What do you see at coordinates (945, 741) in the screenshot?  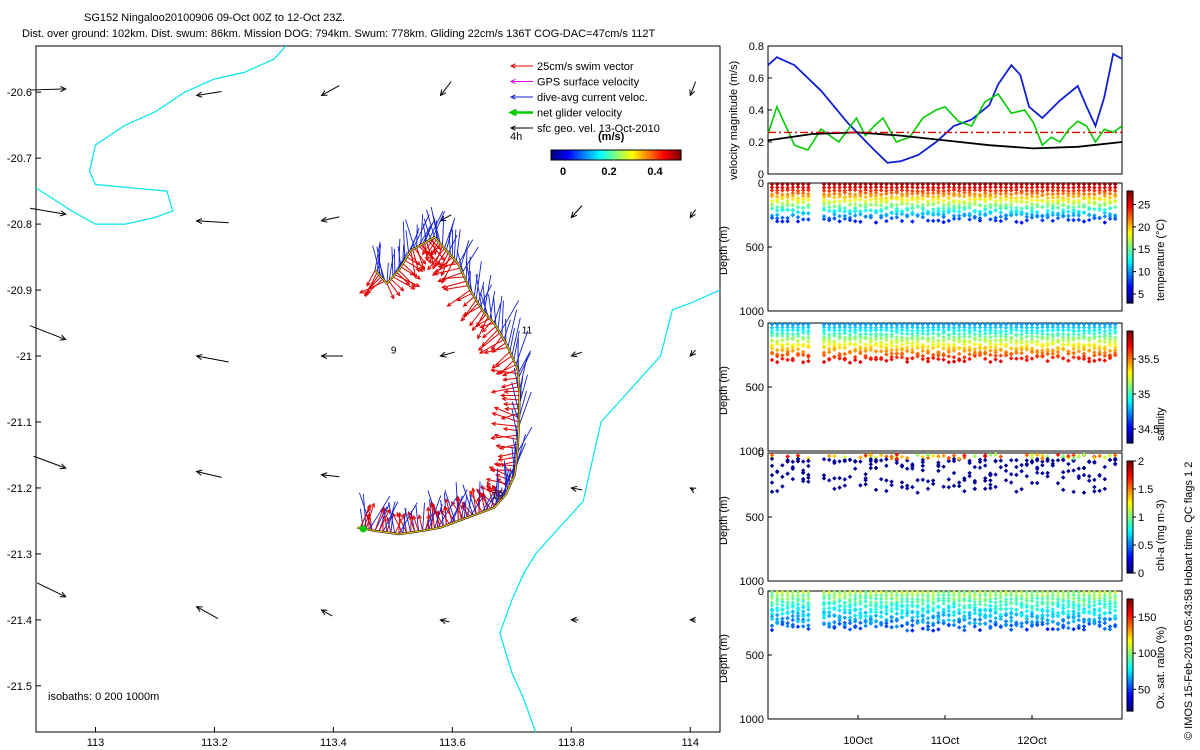 I see `time-tick-label: 11Oct` at bounding box center [945, 741].